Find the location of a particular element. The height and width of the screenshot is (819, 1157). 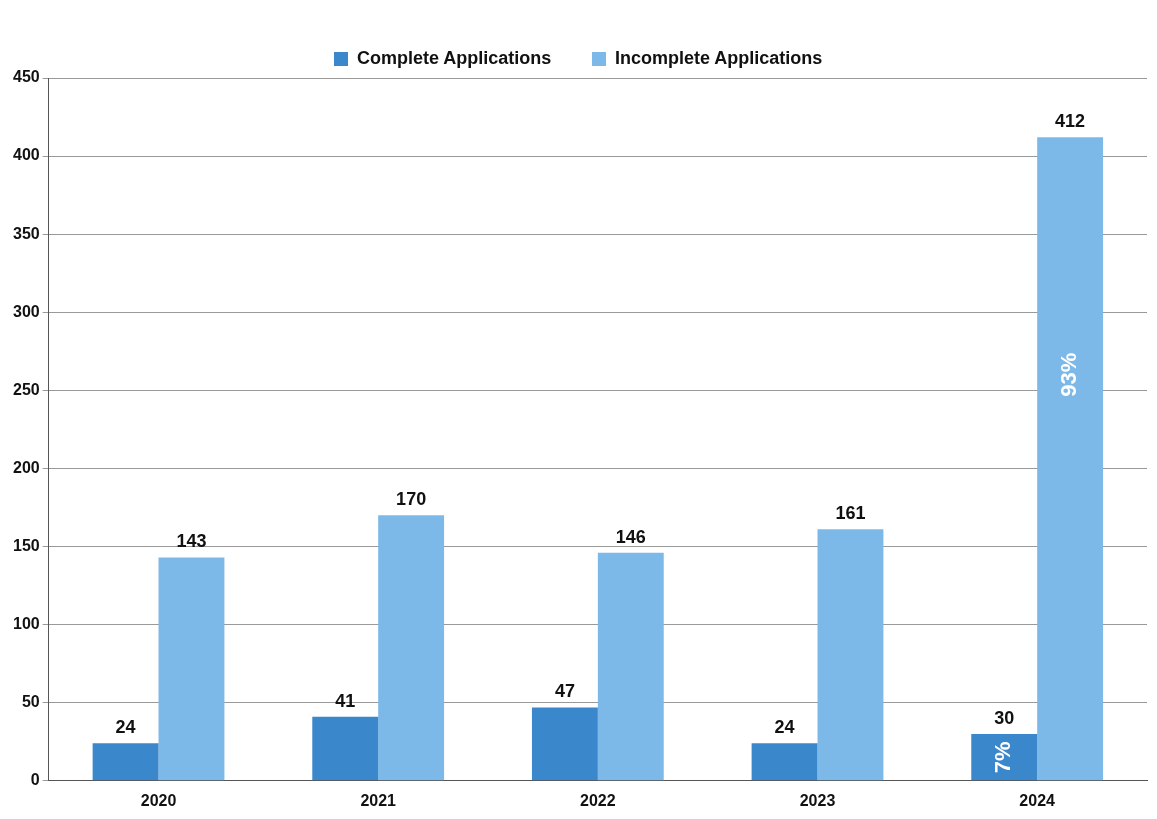

x-tick-label: 2022 is located at coordinates (598, 800).